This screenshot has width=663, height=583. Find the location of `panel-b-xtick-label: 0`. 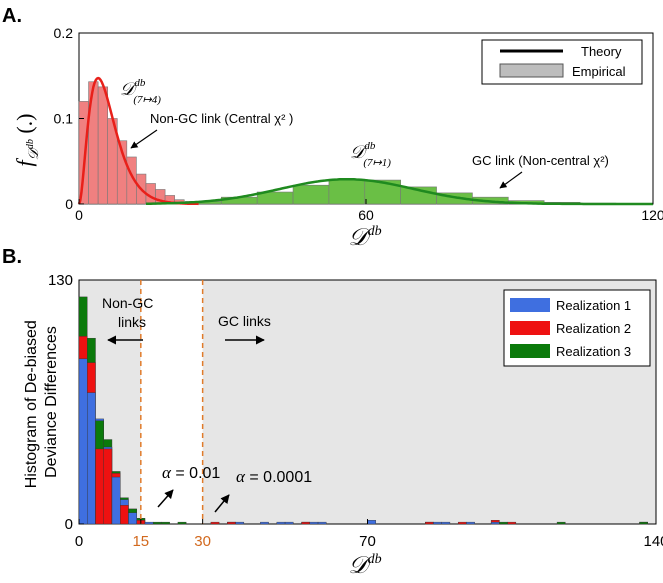

panel-b-xtick-label: 0 is located at coordinates (79, 541).